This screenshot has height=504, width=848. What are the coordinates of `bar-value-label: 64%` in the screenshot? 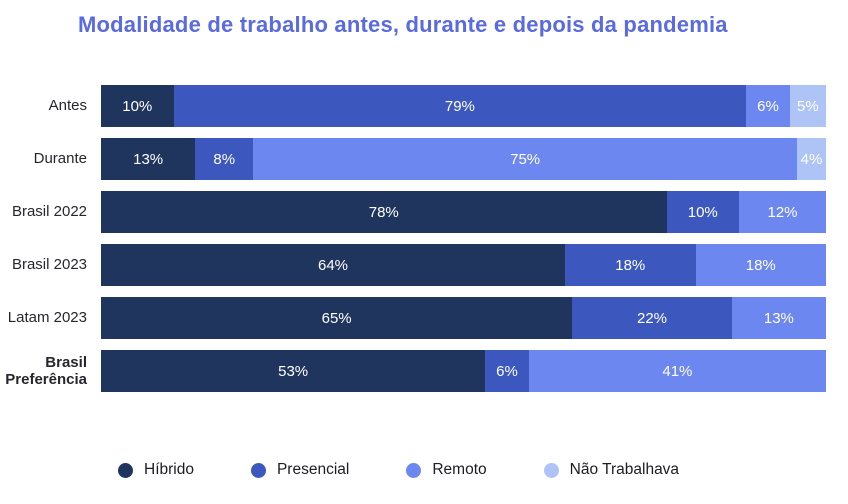 It's located at (333, 265).